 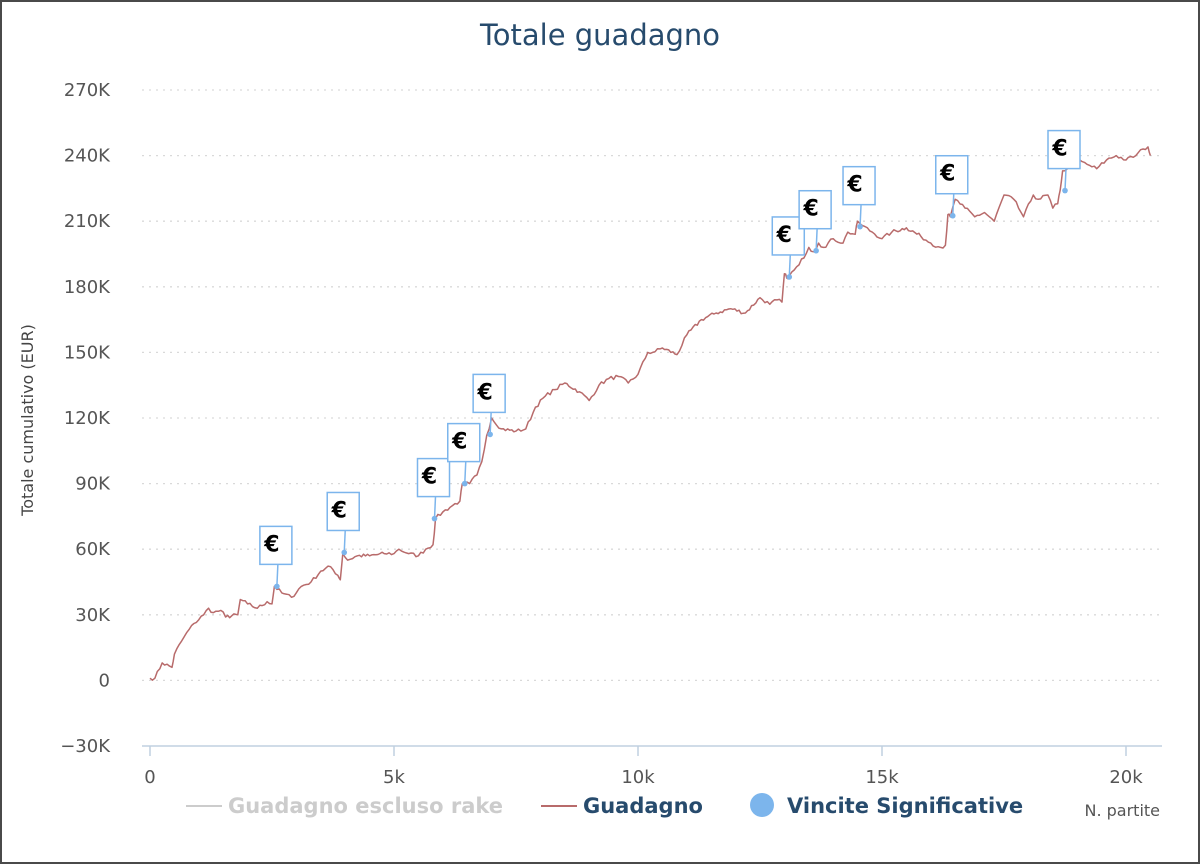 What do you see at coordinates (93, 615) in the screenshot?
I see `y-tick-label: 30K` at bounding box center [93, 615].